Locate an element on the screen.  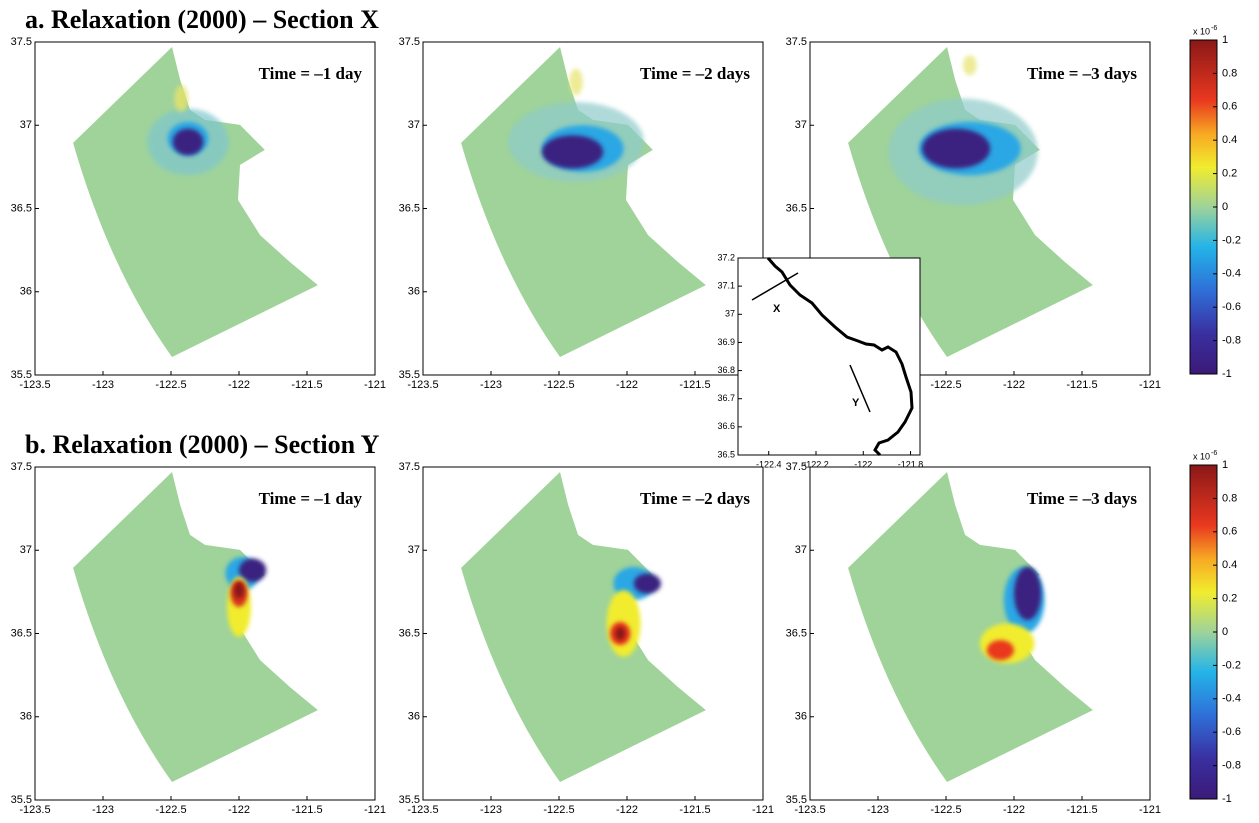
inset-frame is located at coordinates (829, 356).